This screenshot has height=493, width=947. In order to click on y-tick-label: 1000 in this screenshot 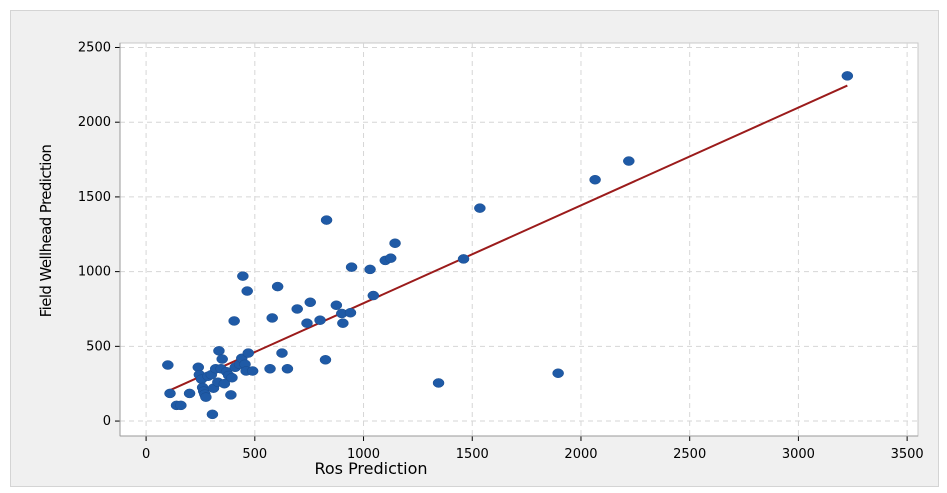, I will do `click(94, 272)`.